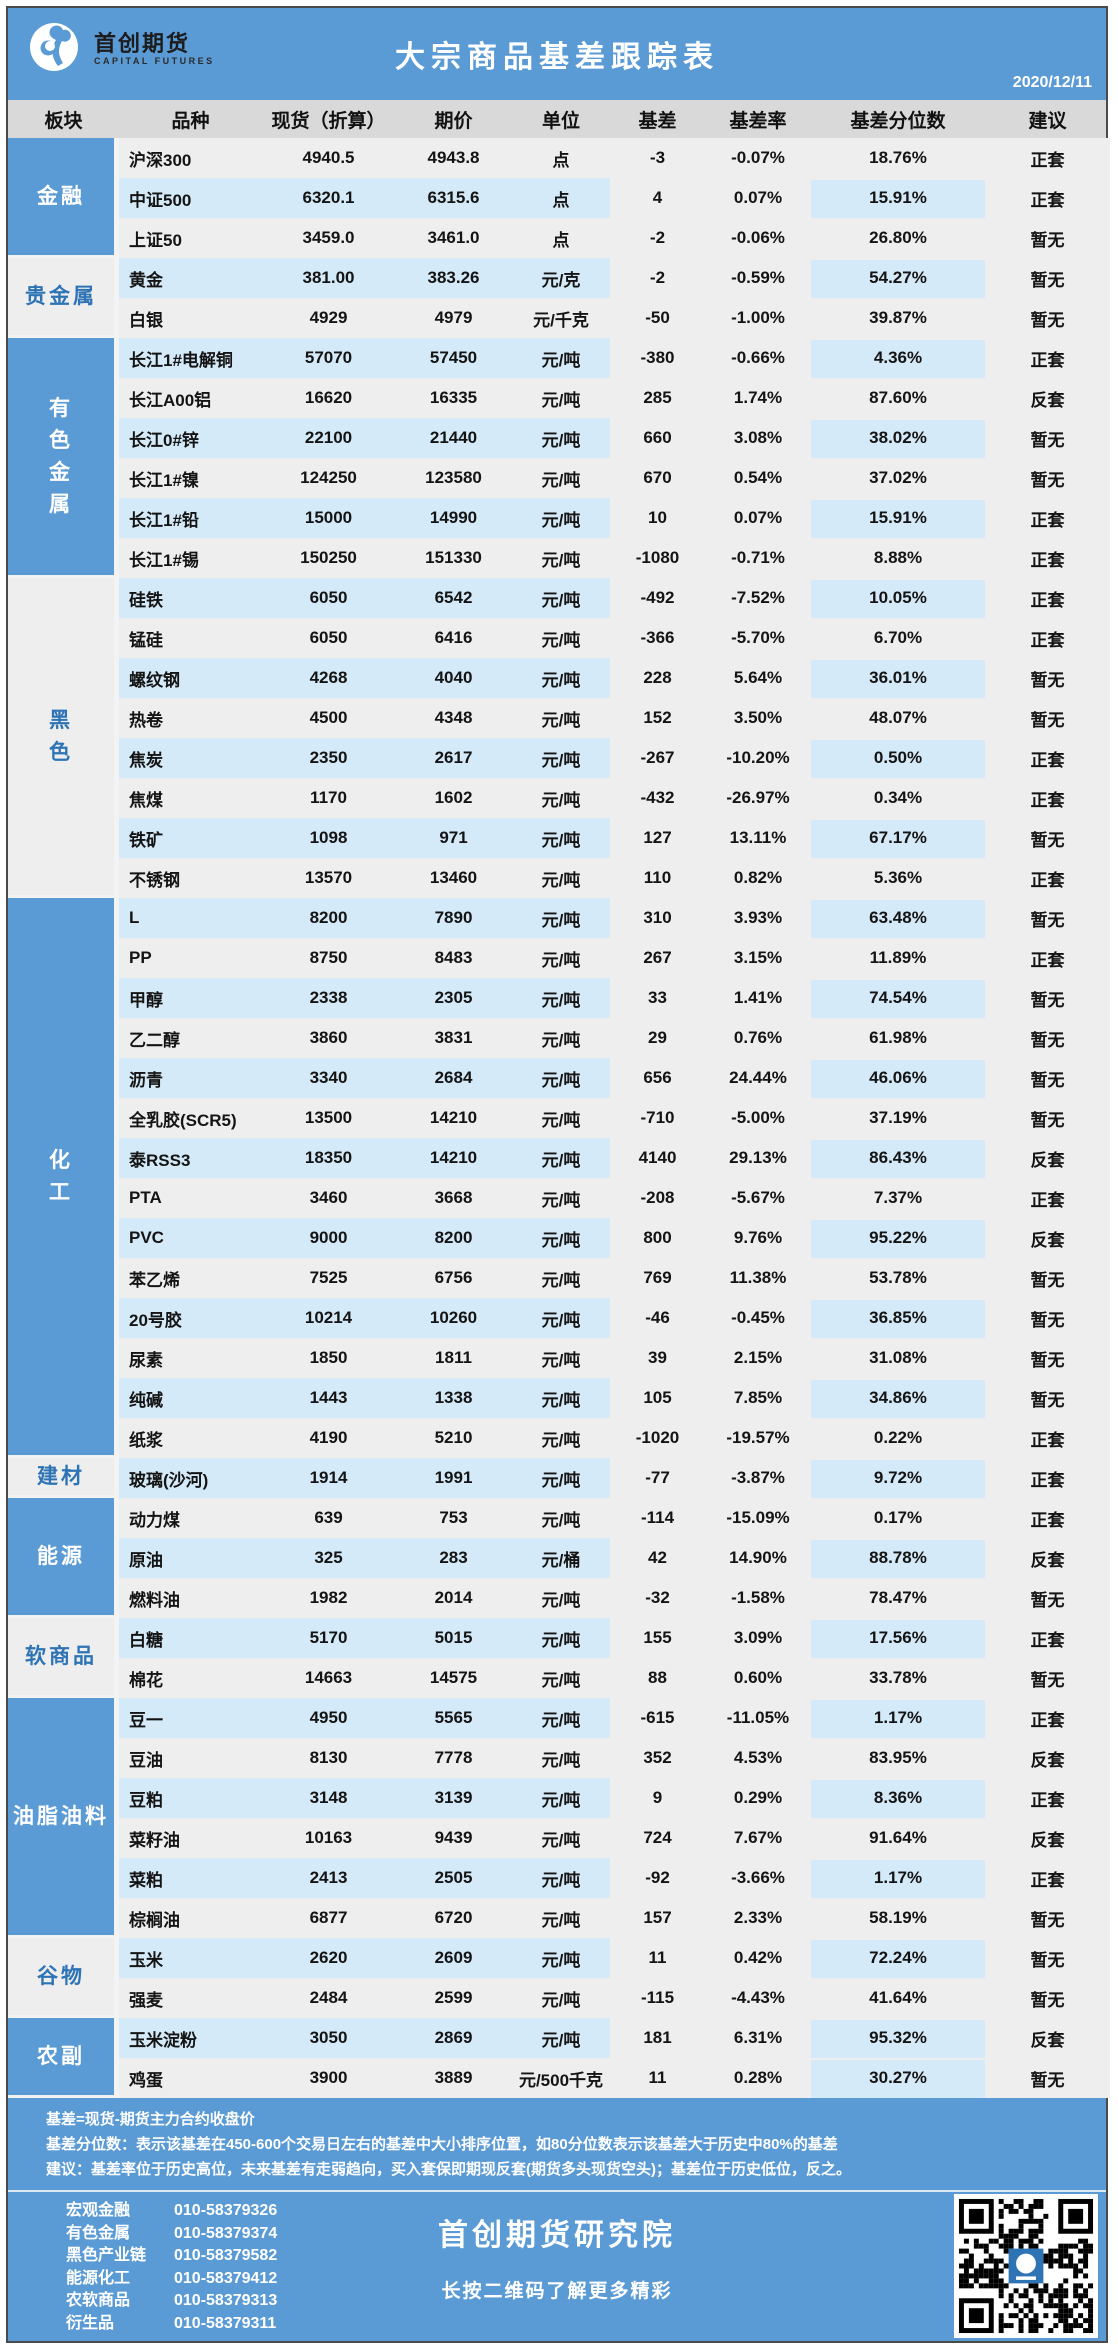 This screenshot has width=1118, height=2352. I want to click on variety-cell: 中证500, so click(190, 198).